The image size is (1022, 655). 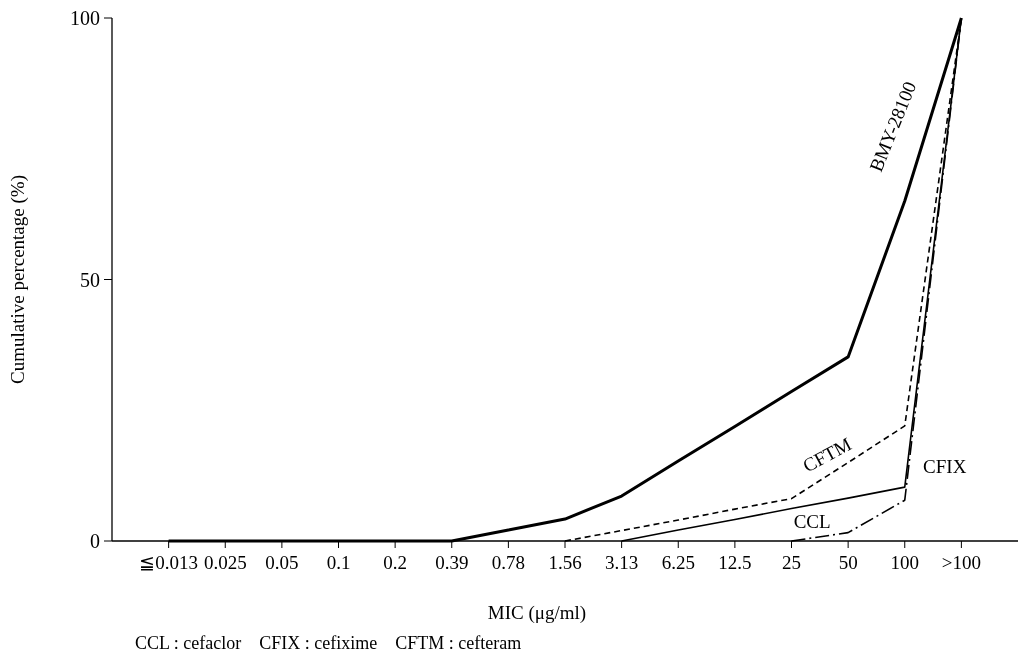 What do you see at coordinates (282, 562) in the screenshot?
I see `x-tick-label: 0.05` at bounding box center [282, 562].